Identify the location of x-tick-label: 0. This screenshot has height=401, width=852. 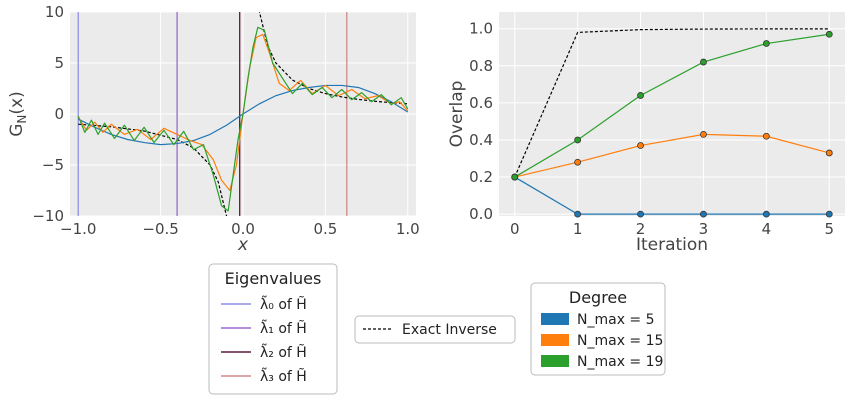
(515, 229).